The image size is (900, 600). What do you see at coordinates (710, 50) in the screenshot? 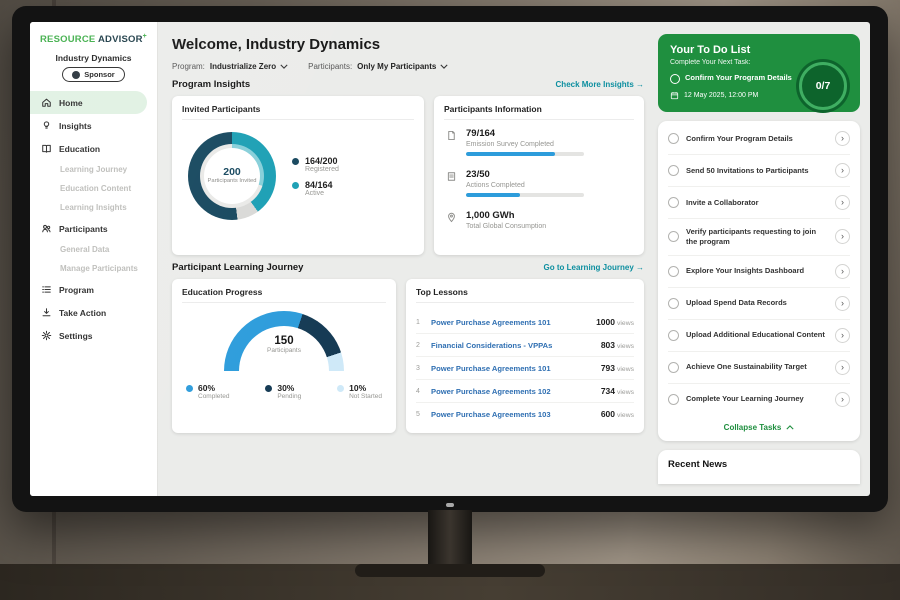
I see `todo-title: Your To Do List` at bounding box center [710, 50].